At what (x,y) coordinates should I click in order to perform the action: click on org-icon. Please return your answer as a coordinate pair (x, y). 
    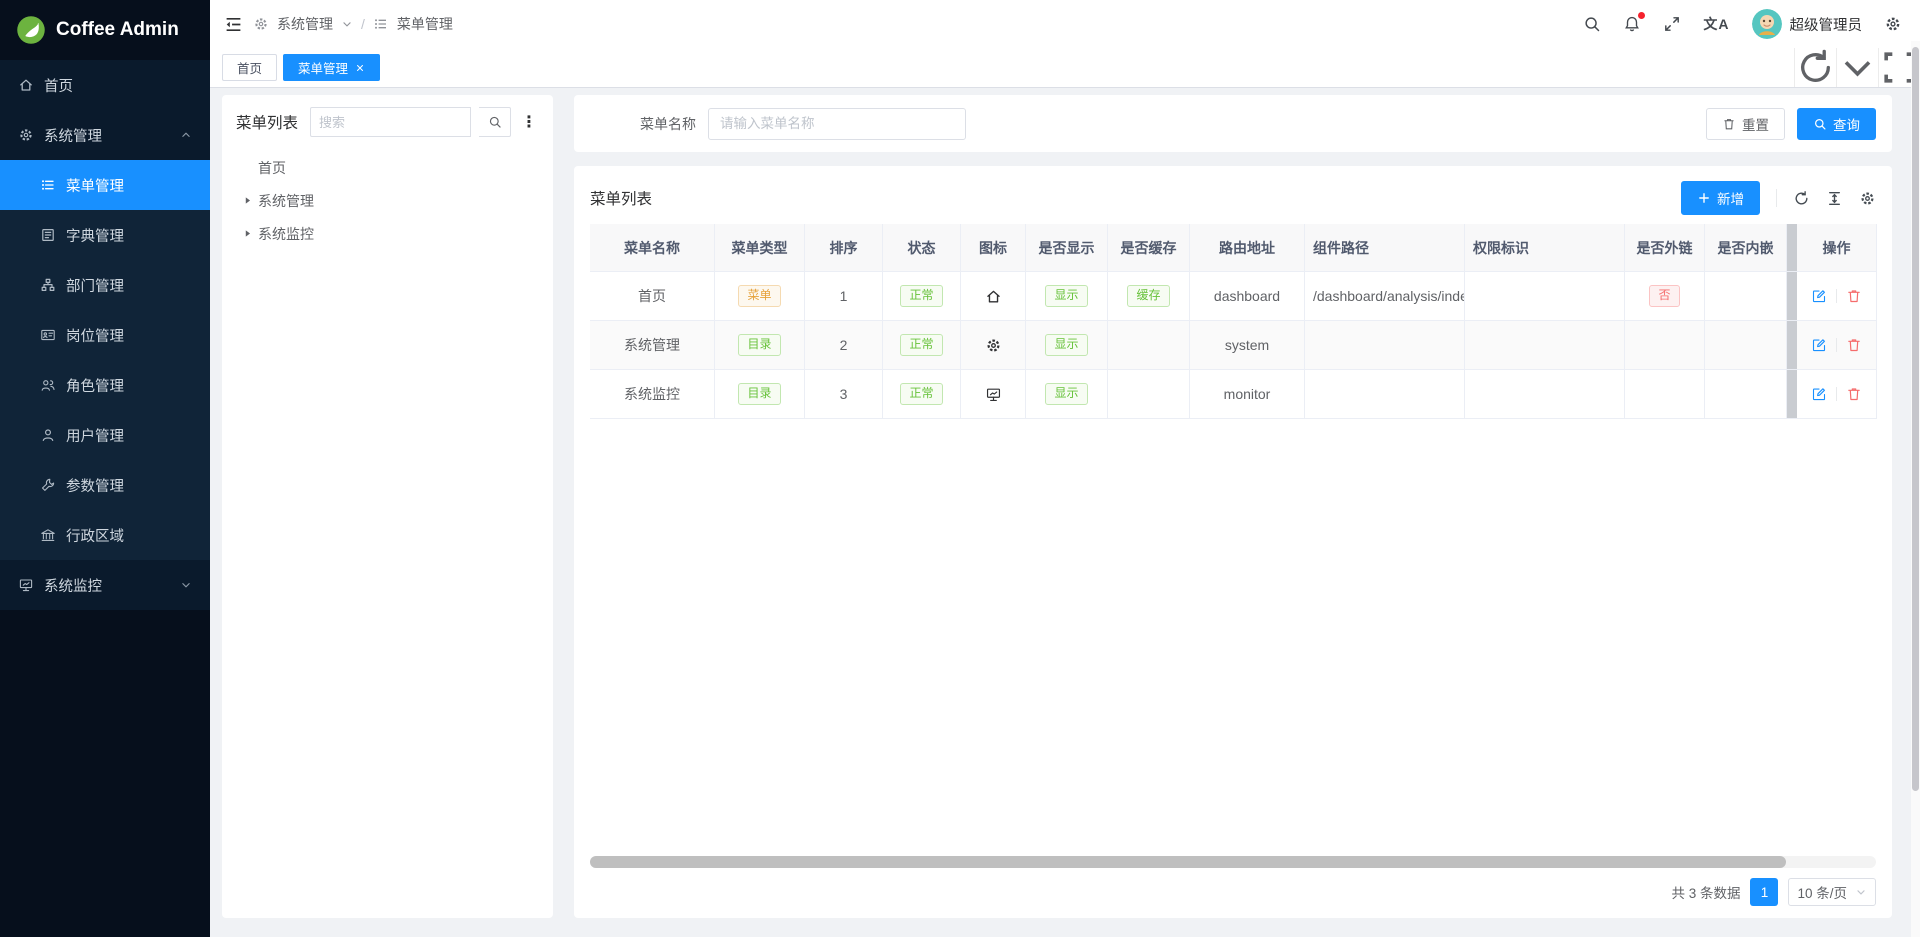
    Looking at the image, I should click on (48, 285).